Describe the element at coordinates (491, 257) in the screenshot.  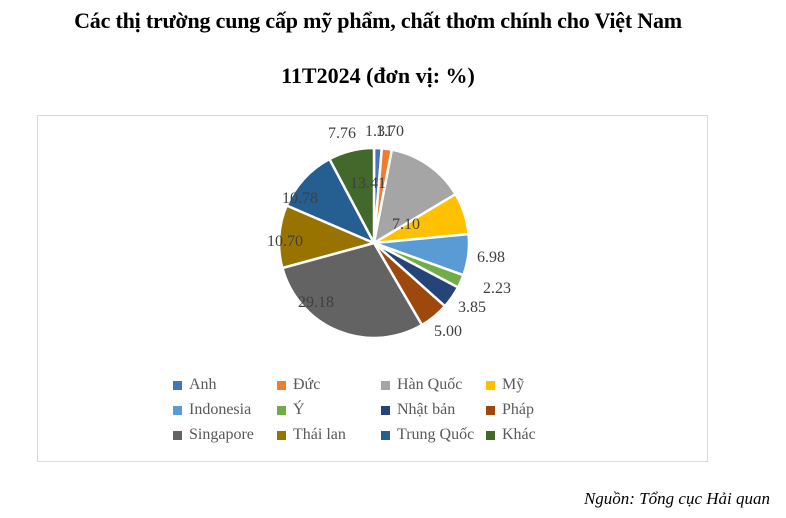
I see `data-label: 6.98` at that location.